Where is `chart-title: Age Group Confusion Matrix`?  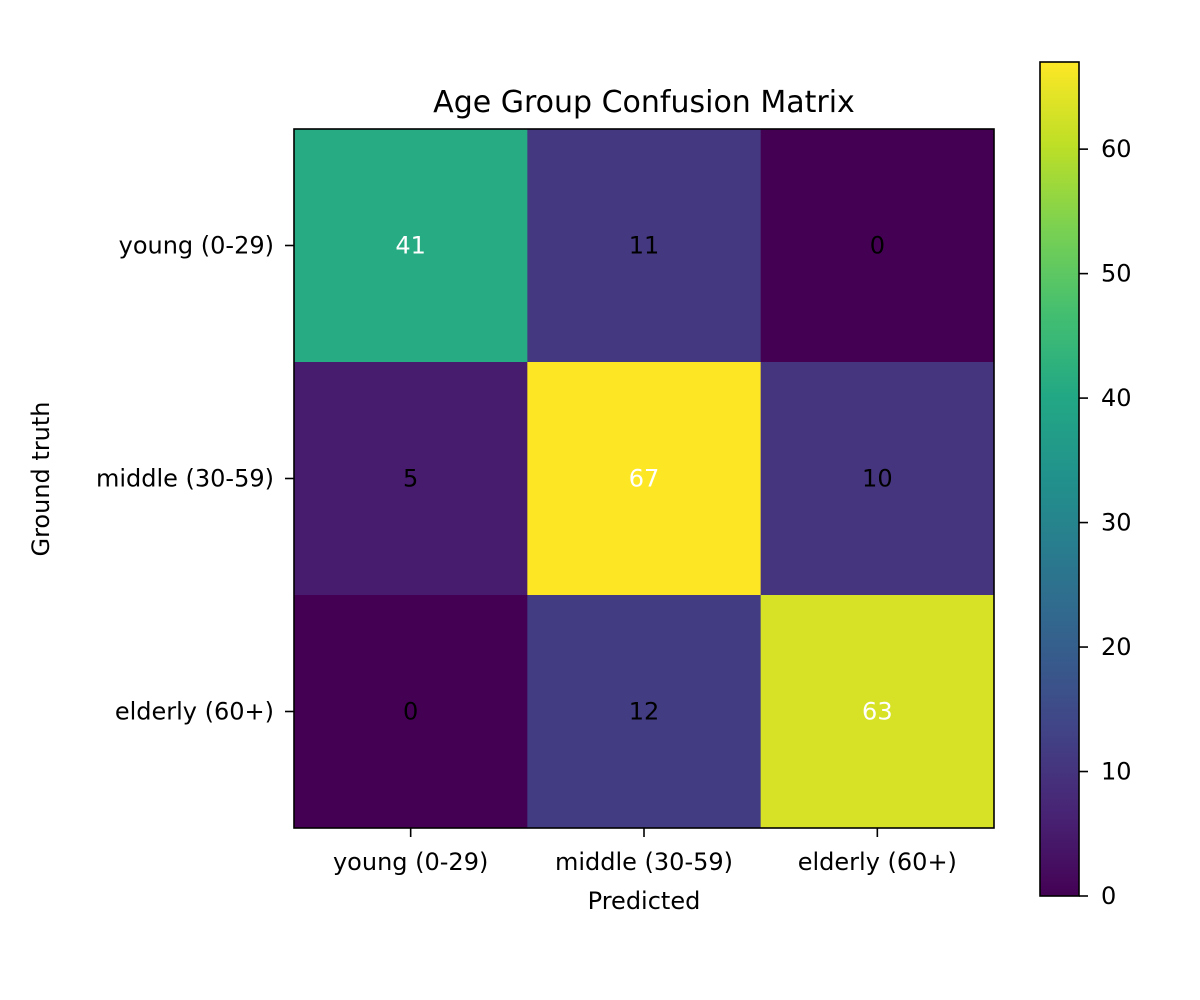
chart-title: Age Group Confusion Matrix is located at coordinates (644, 102).